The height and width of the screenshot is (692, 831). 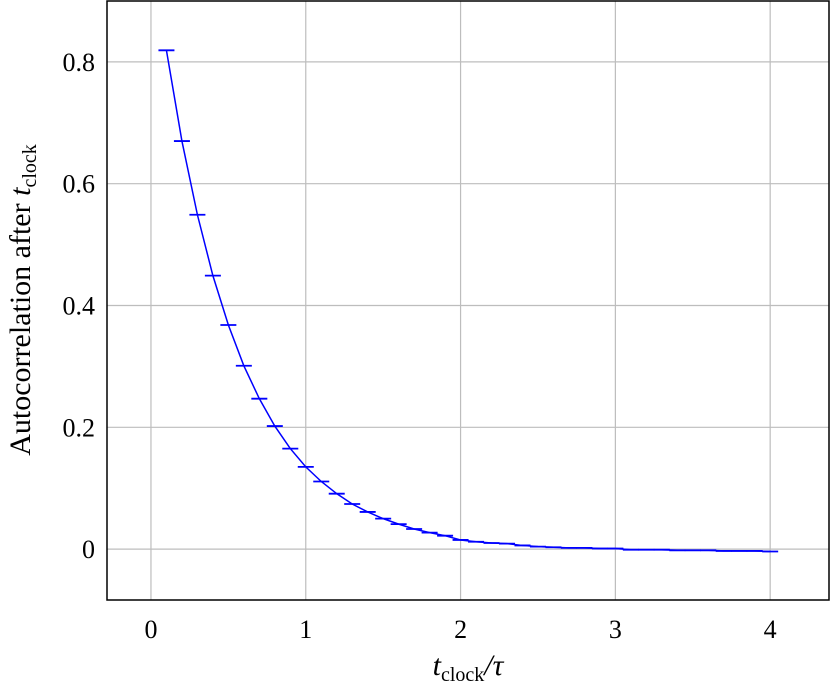 What do you see at coordinates (79, 184) in the screenshot?
I see `y-tick-label: 0.6` at bounding box center [79, 184].